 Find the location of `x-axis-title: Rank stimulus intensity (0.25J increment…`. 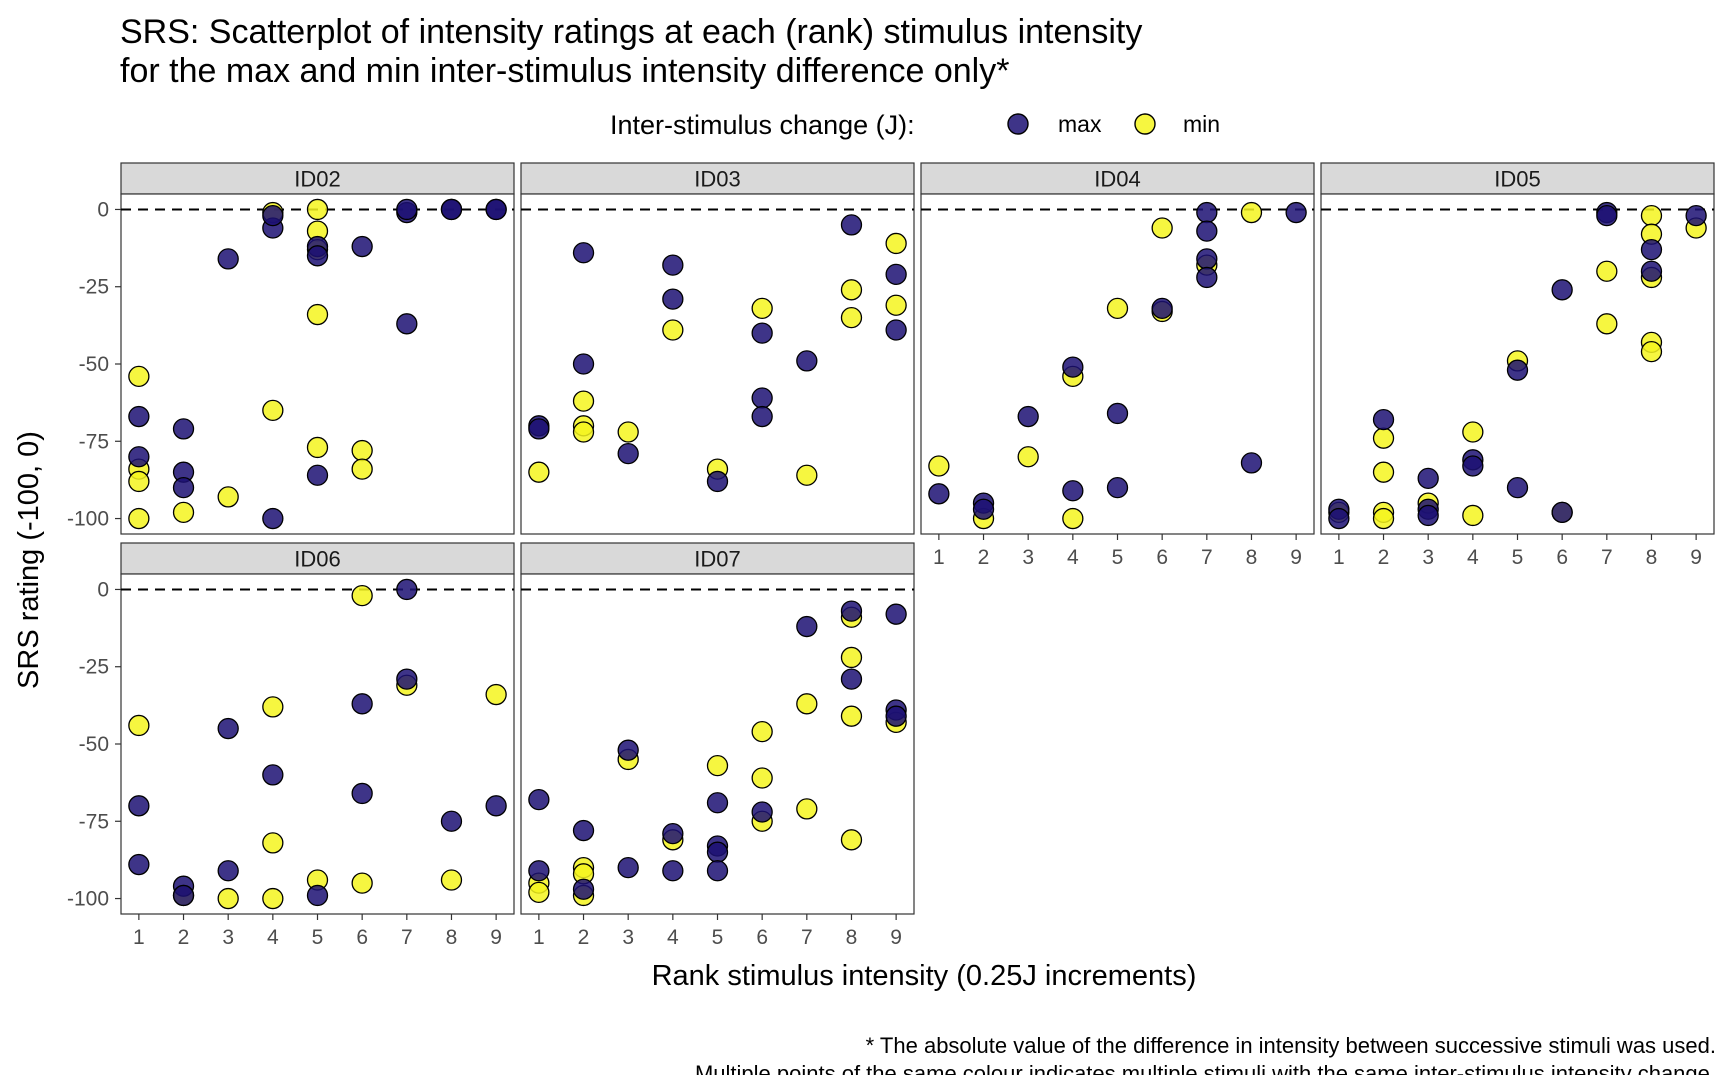

x-axis-title: Rank stimulus intensity (0.25J increment… is located at coordinates (924, 976).